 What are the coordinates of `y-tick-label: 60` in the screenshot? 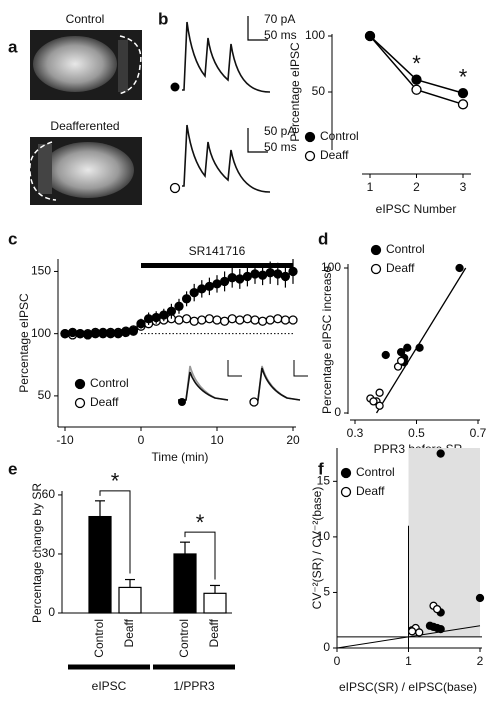 It's located at (49, 494).